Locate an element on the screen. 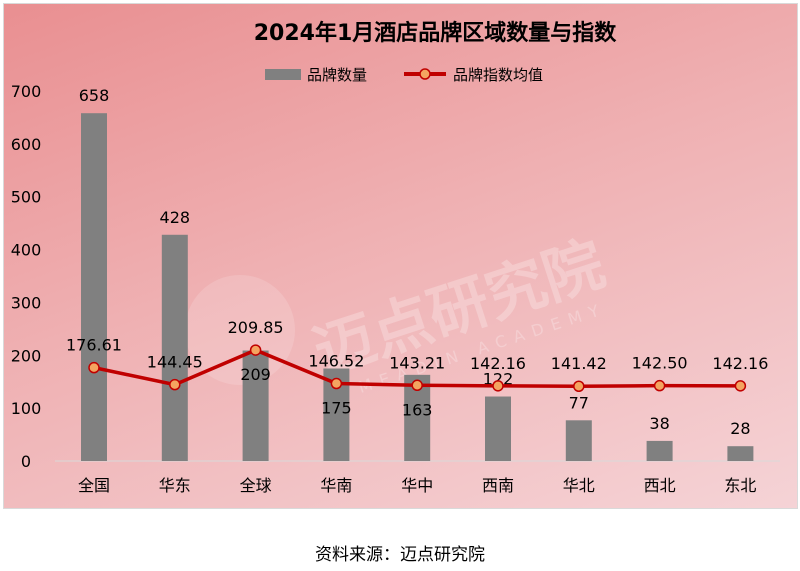 This screenshot has height=571, width=800. y-tick-label: 400 is located at coordinates (26, 250).